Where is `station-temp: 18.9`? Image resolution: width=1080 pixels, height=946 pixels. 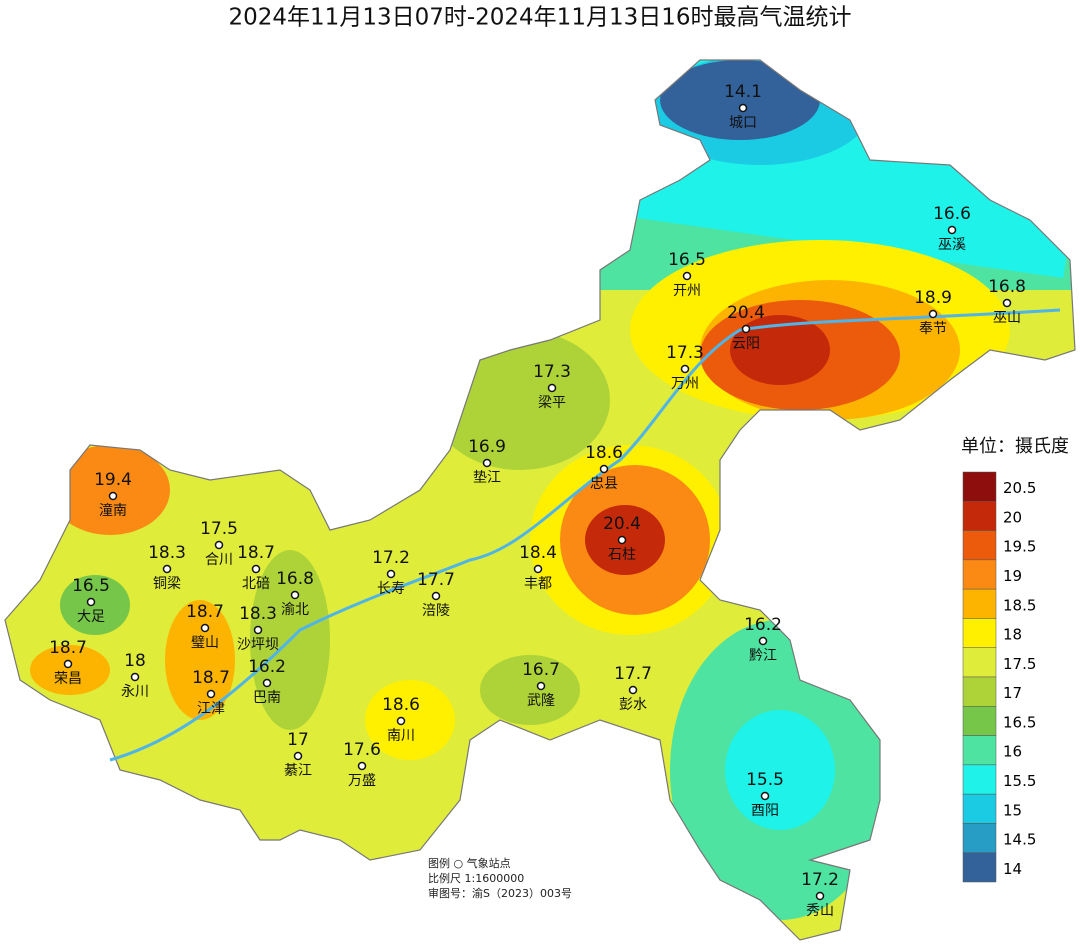 station-temp: 18.9 is located at coordinates (933, 298).